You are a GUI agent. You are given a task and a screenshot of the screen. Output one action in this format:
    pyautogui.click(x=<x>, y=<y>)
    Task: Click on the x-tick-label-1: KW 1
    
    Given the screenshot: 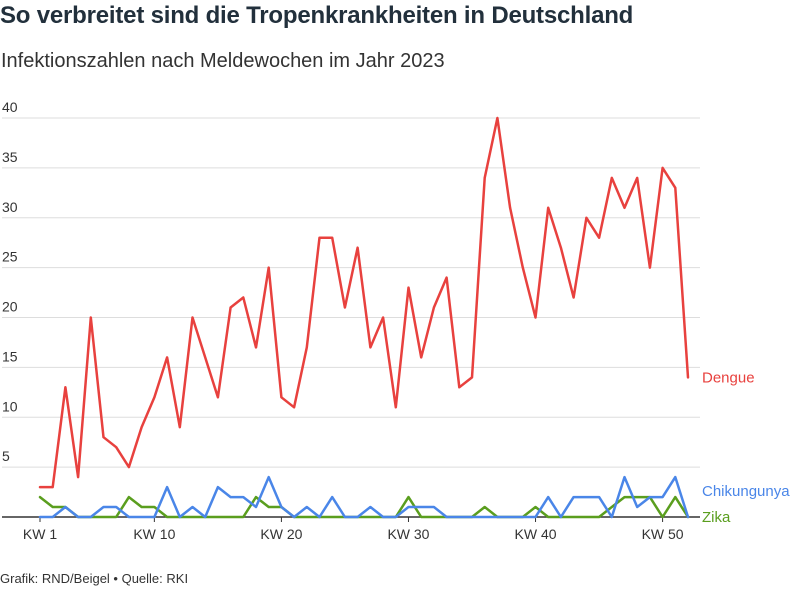 What is the action you would take?
    pyautogui.click(x=40, y=534)
    